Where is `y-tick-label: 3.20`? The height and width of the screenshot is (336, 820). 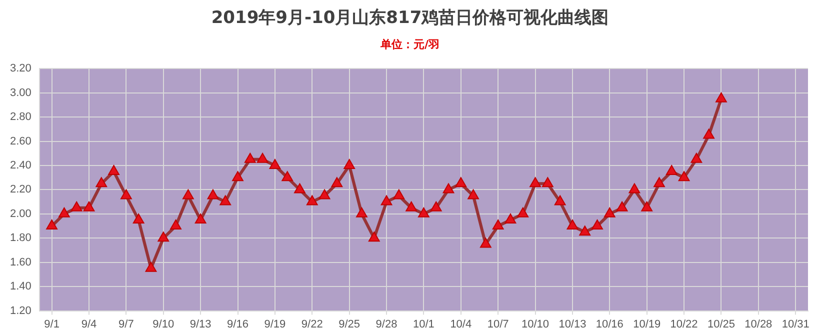
y-tick-label: 3.20 is located at coordinates (21, 68).